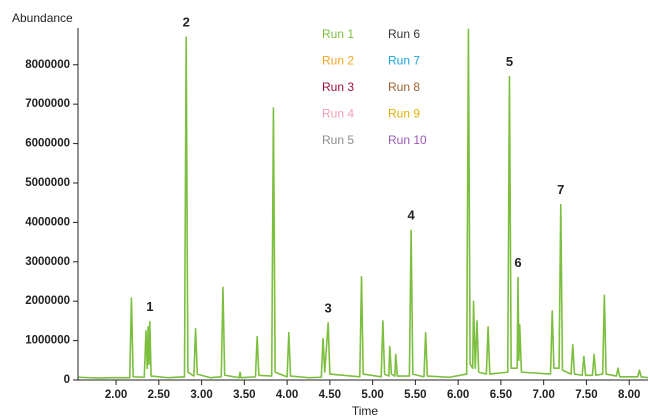  What do you see at coordinates (47, 144) in the screenshot?
I see `y-tick-label: 6000000` at bounding box center [47, 144].